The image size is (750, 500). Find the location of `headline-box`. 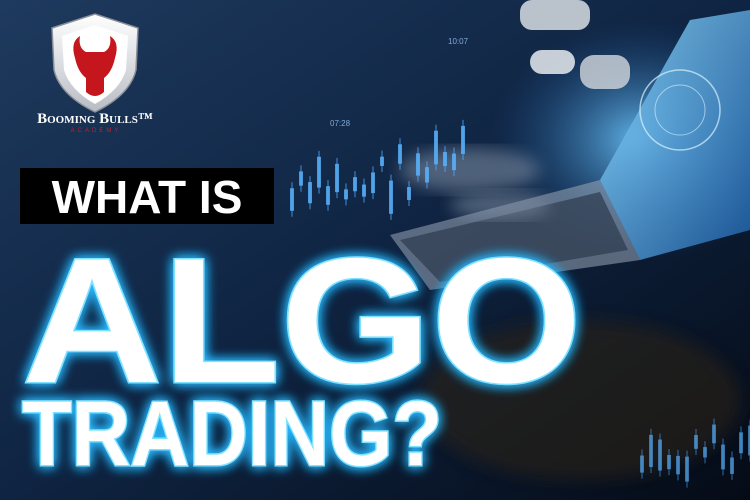

headline-box is located at coordinates (147, 196).